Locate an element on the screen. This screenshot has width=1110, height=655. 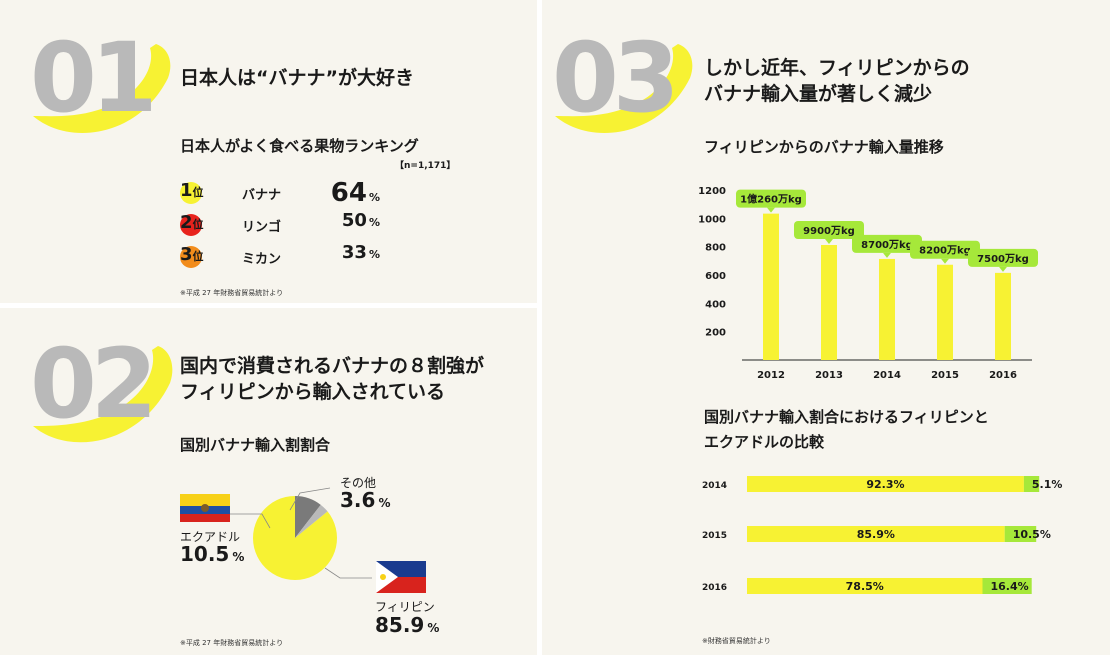
source-note: ※財務省貿易統計より is located at coordinates (736, 641).